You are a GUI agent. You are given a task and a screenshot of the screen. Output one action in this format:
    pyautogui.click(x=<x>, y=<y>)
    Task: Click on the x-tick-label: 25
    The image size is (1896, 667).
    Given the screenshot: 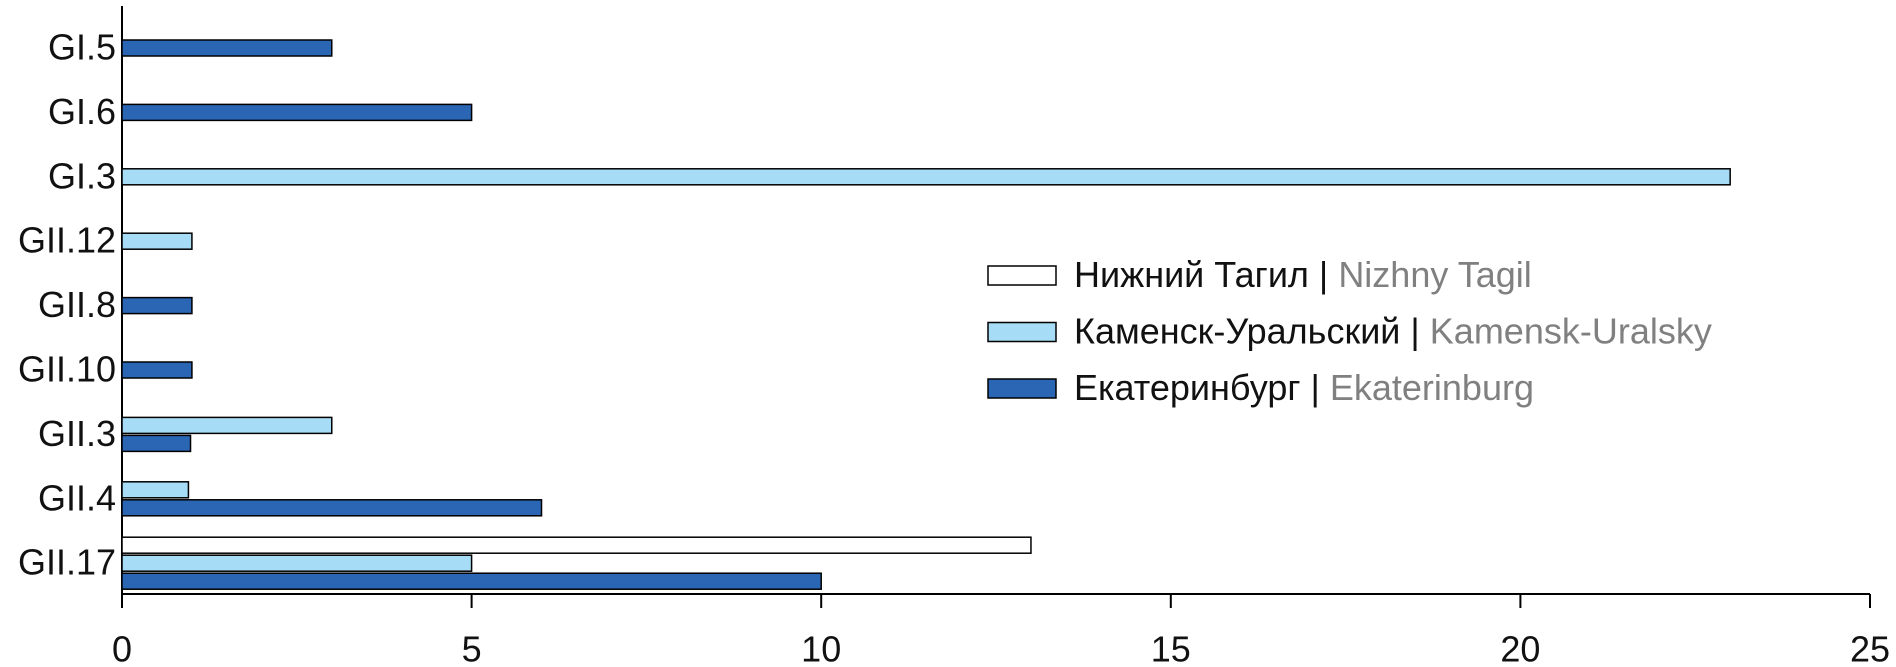 What is the action you would take?
    pyautogui.click(x=1870, y=648)
    